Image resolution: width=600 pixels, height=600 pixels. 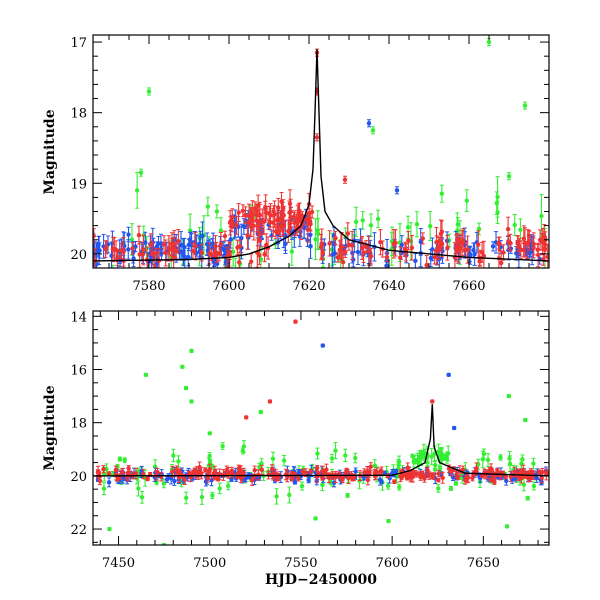 I want to click on x-tick-label: 7620, so click(x=308, y=286).